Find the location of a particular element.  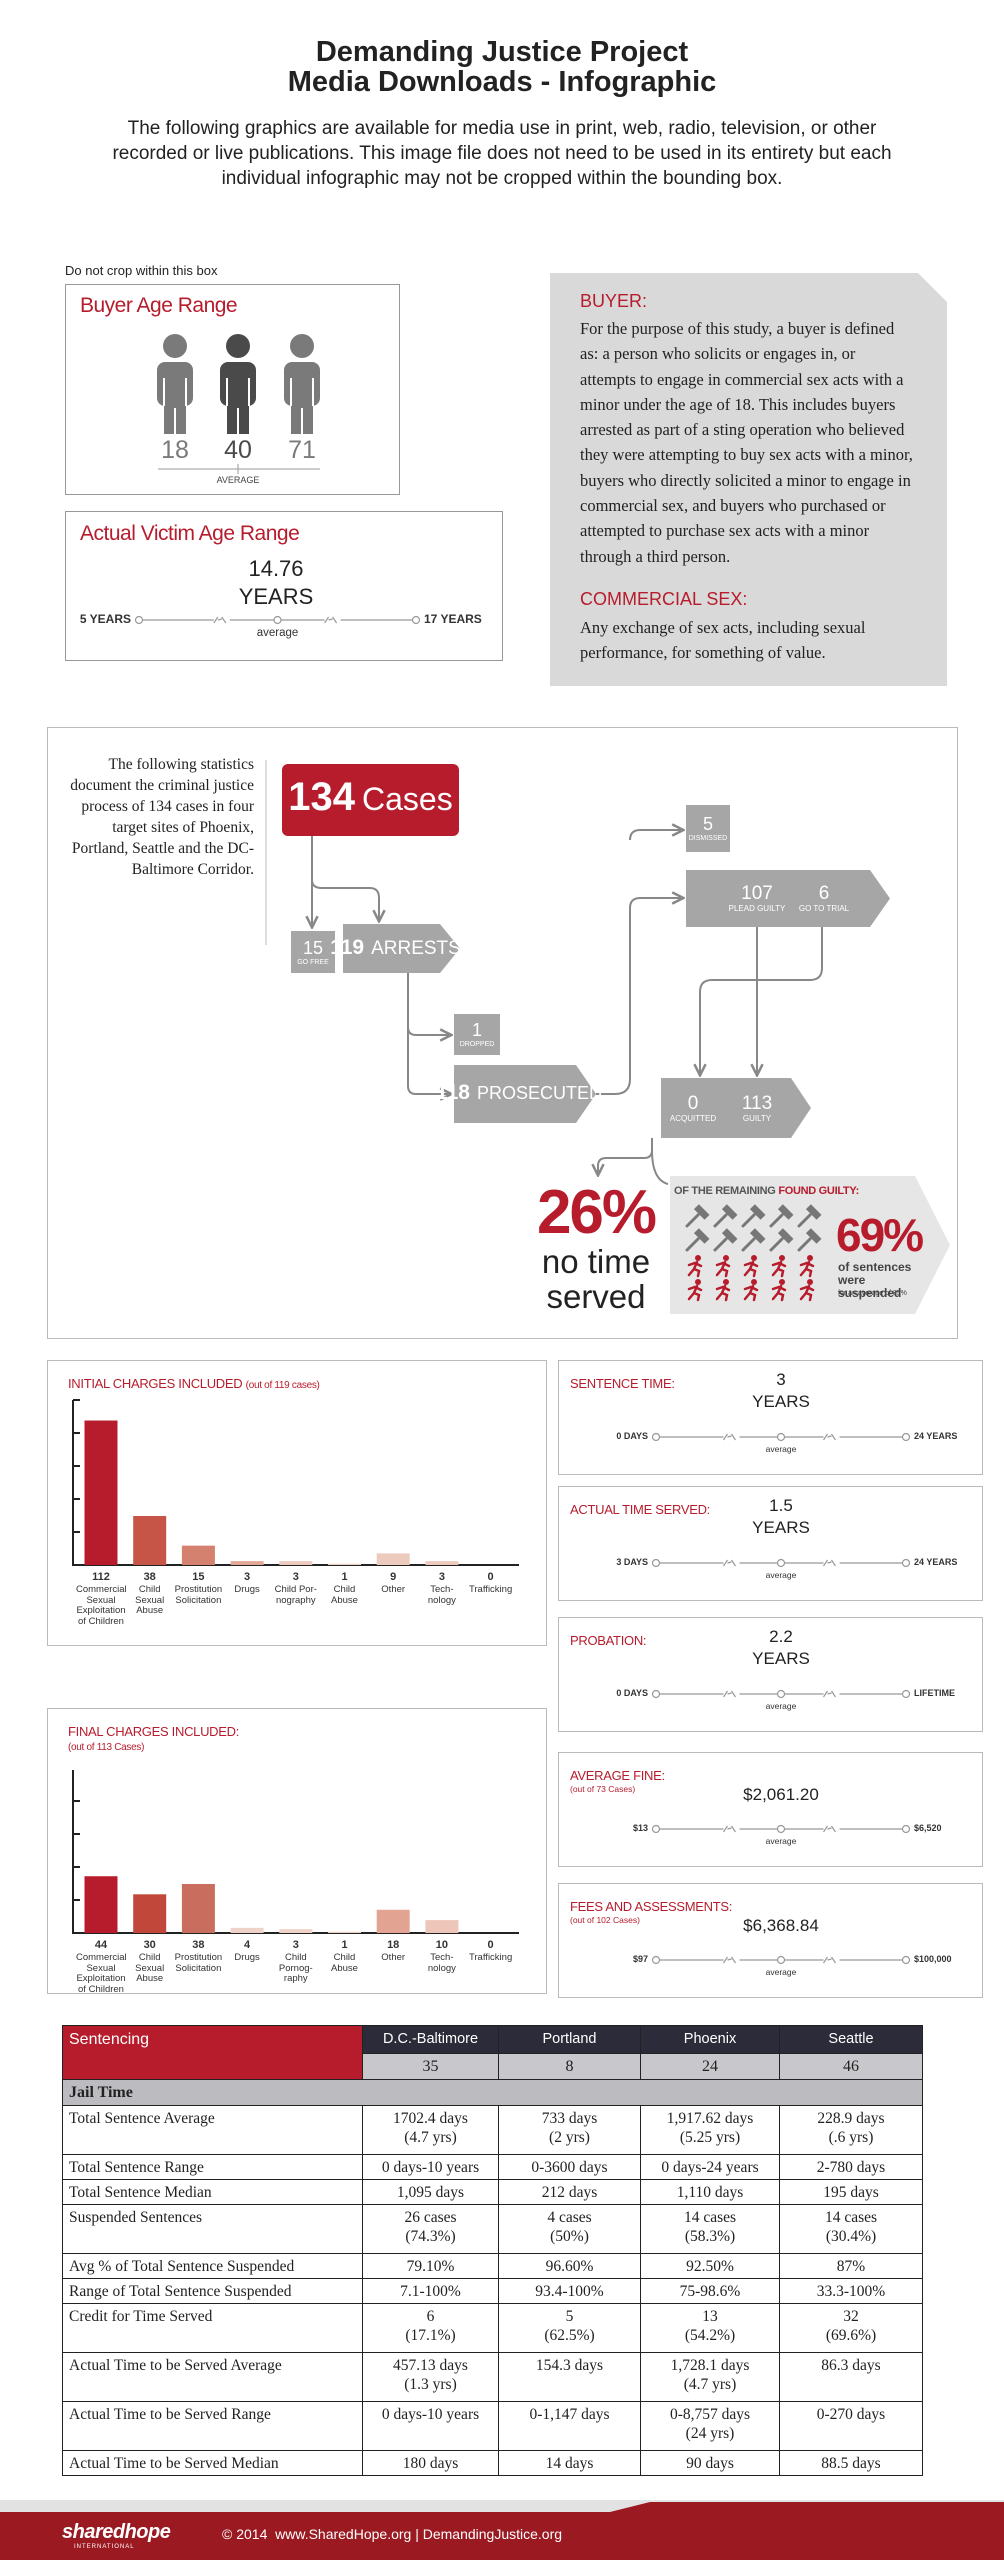

bar-value: 0 is located at coordinates (490, 1577).